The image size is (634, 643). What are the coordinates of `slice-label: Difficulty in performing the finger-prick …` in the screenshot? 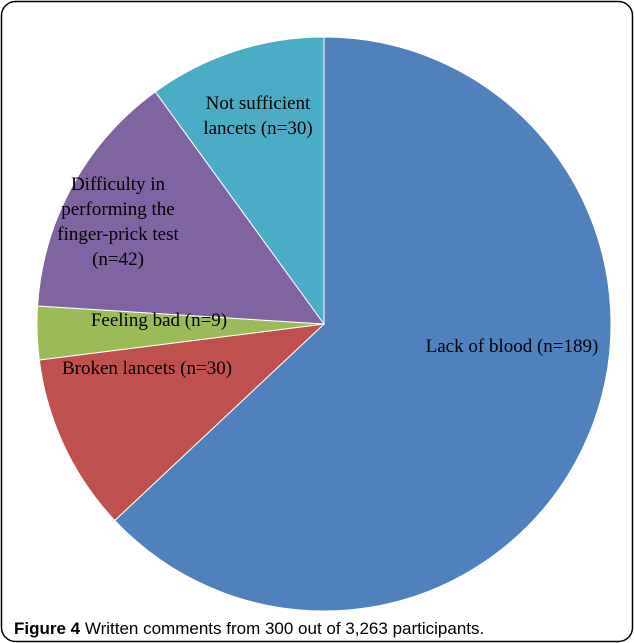 It's located at (118, 222).